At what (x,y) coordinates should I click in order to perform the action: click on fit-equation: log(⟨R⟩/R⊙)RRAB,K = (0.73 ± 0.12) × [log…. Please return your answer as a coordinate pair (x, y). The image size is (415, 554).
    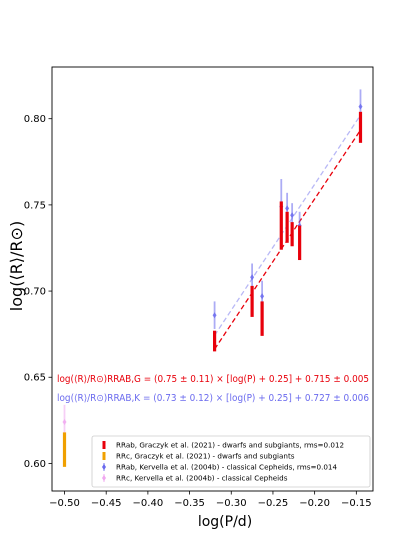
    Looking at the image, I should click on (213, 398).